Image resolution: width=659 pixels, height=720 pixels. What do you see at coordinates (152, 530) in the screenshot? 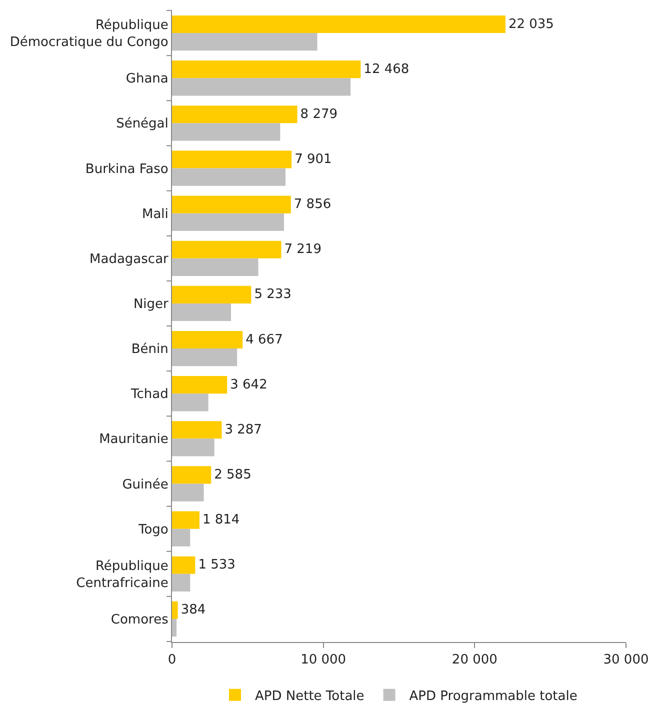
I see `y-tick-label: Togo` at bounding box center [152, 530].